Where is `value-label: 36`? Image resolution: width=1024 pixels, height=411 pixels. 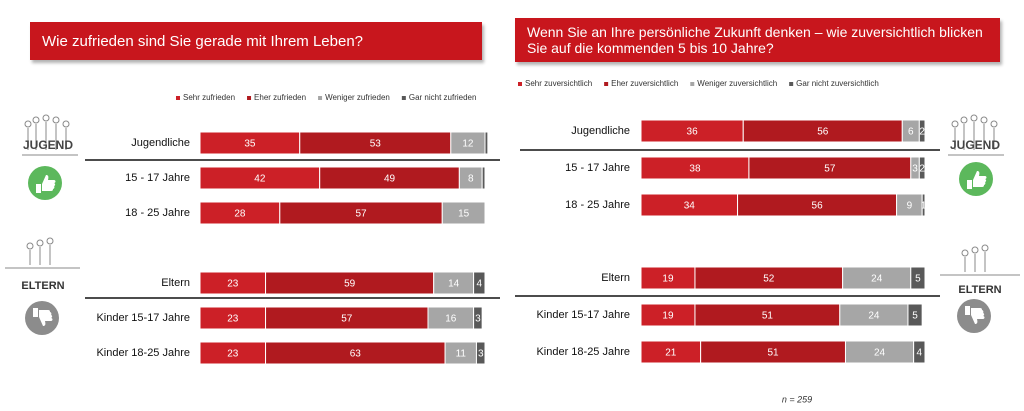 value-label: 36 is located at coordinates (693, 132).